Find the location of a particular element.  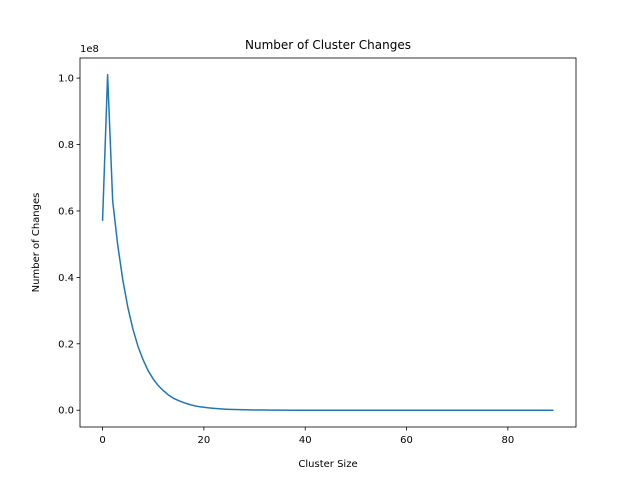

x-axis-label: Cluster Size is located at coordinates (327, 464).